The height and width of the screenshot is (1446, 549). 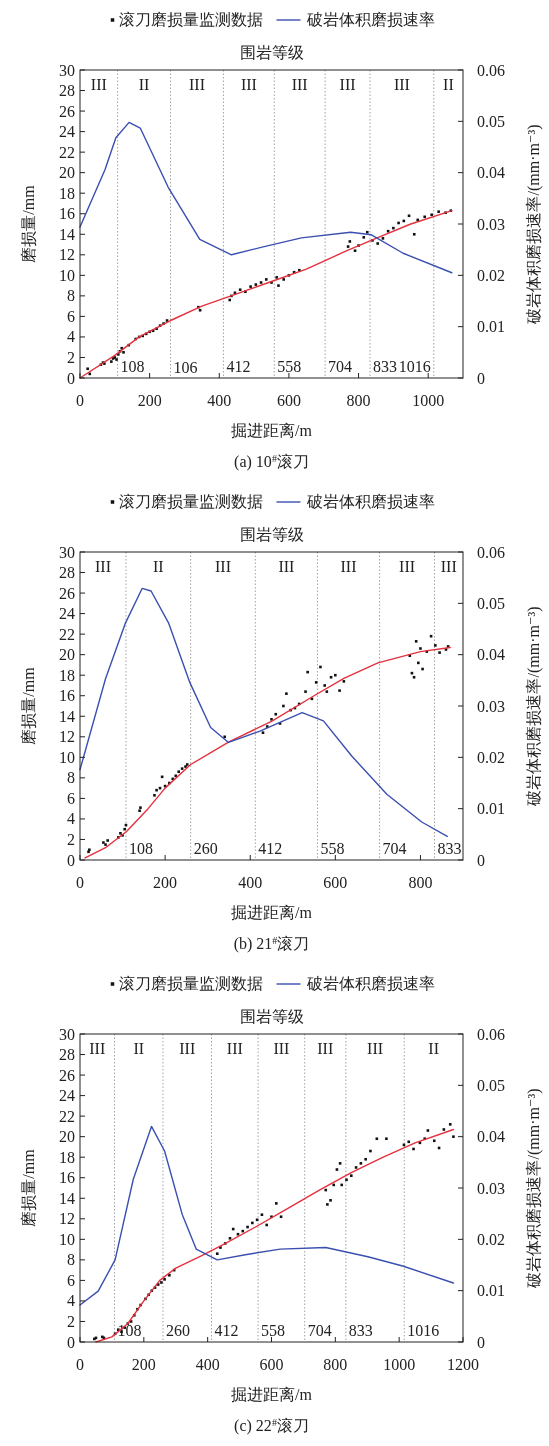 What do you see at coordinates (67, 1116) in the screenshot?
I see `y-tick-label: 22` at bounding box center [67, 1116].